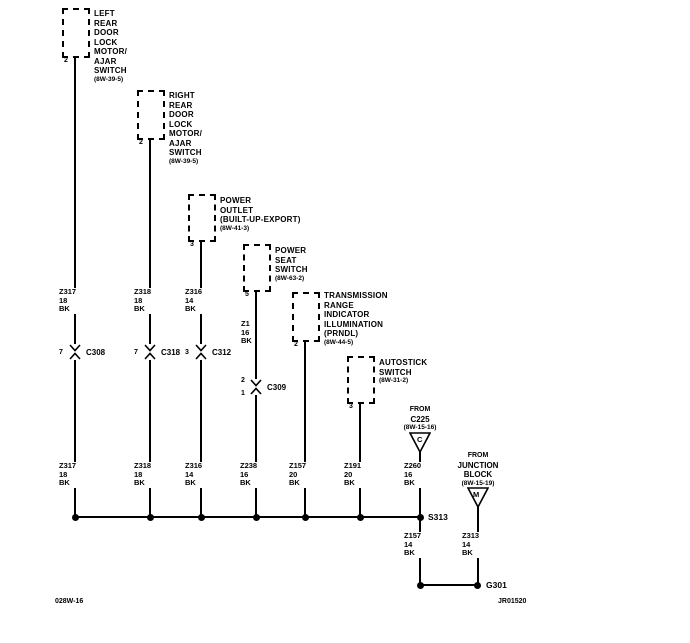 The width and height of the screenshot is (690, 643). Describe the element at coordinates (420, 427) in the screenshot. I see `source-ref: (8W-15-16)` at that location.